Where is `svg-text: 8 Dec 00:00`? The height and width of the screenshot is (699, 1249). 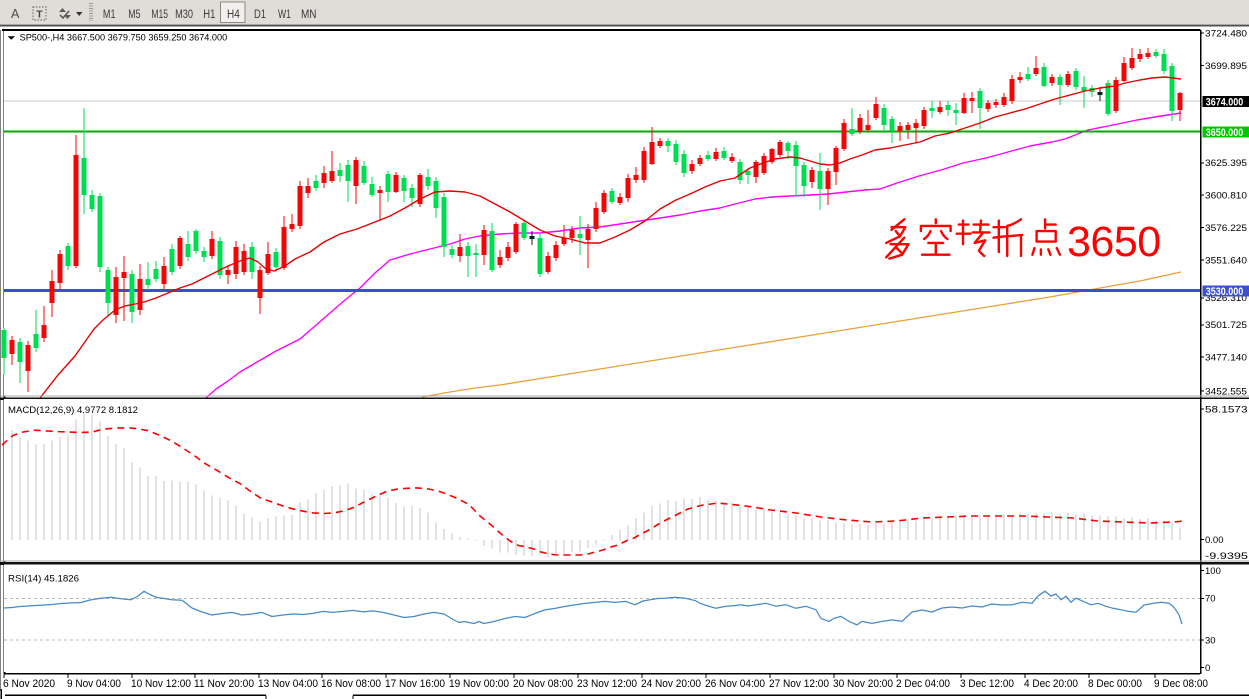
svg-text: 8 Dec 00:00 is located at coordinates (1115, 684).